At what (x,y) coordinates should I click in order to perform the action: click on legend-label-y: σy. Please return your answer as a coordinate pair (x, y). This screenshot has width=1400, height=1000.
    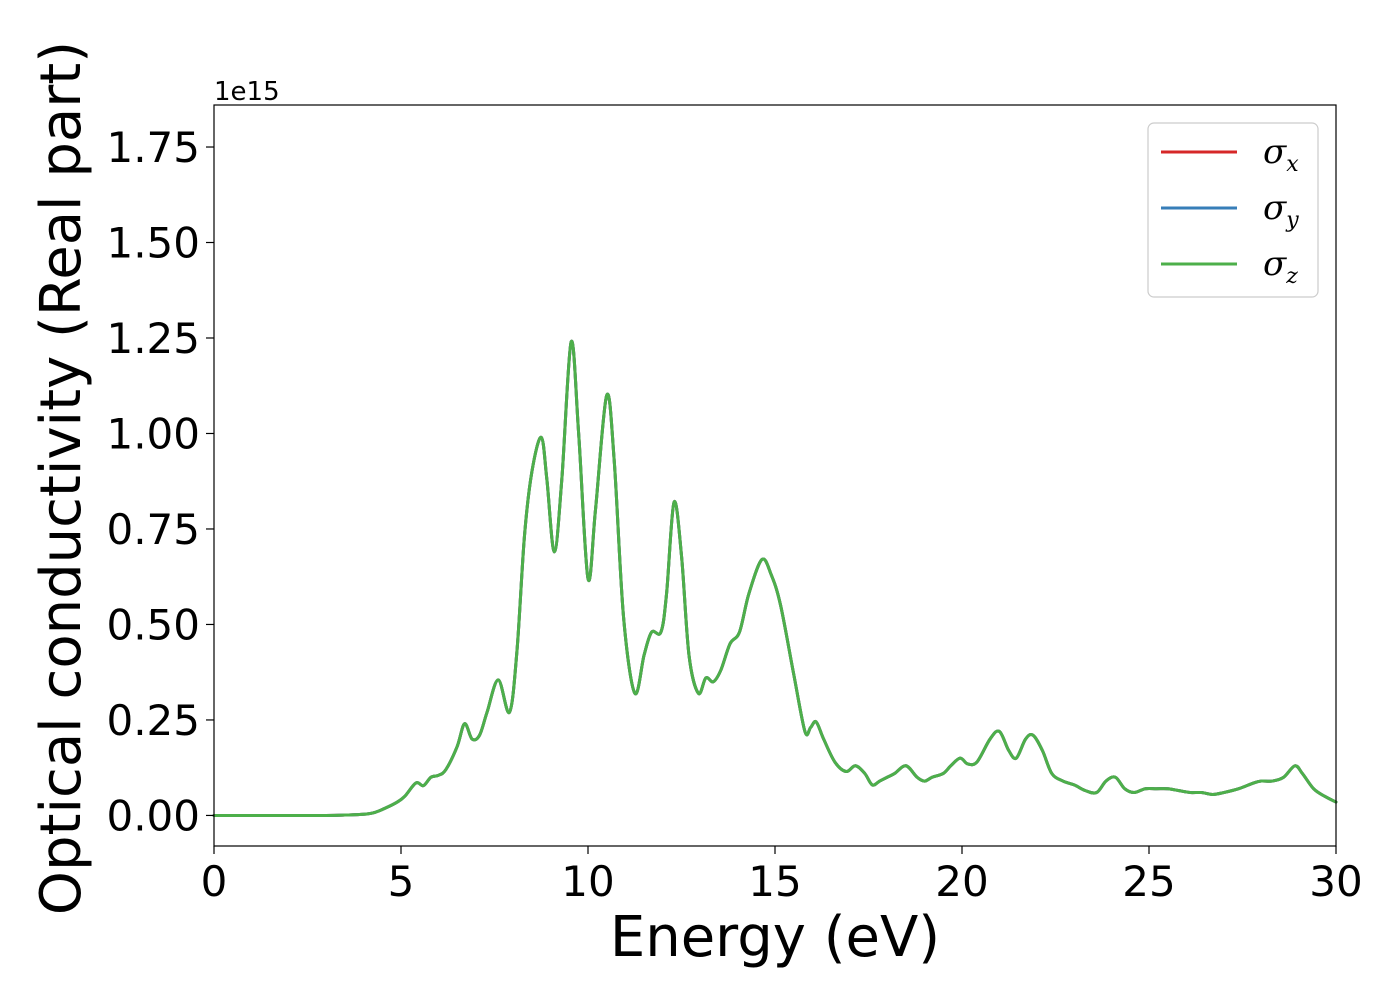
    Looking at the image, I should click on (1281, 210).